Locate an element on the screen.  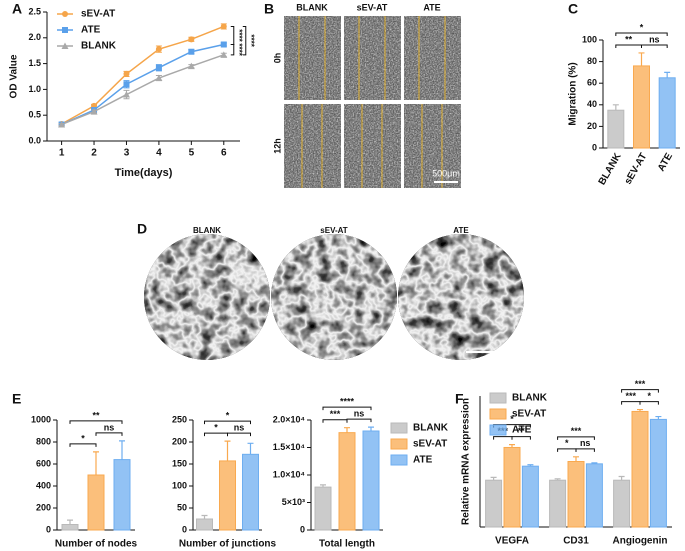
series-line is located at coordinates (142, 84).